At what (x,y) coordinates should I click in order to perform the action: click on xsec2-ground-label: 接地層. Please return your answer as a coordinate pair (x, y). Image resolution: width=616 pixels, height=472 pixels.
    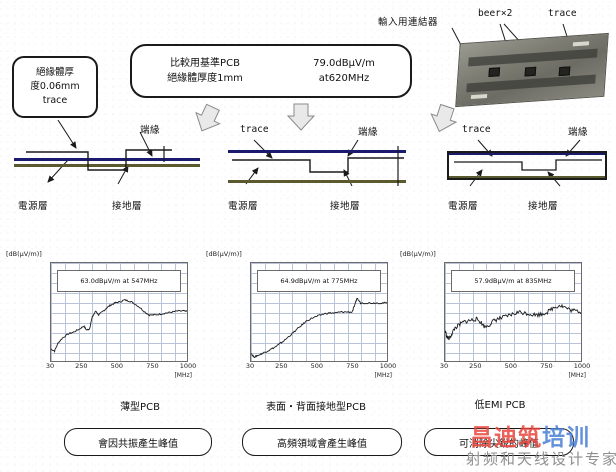
    Looking at the image, I should click on (345, 206).